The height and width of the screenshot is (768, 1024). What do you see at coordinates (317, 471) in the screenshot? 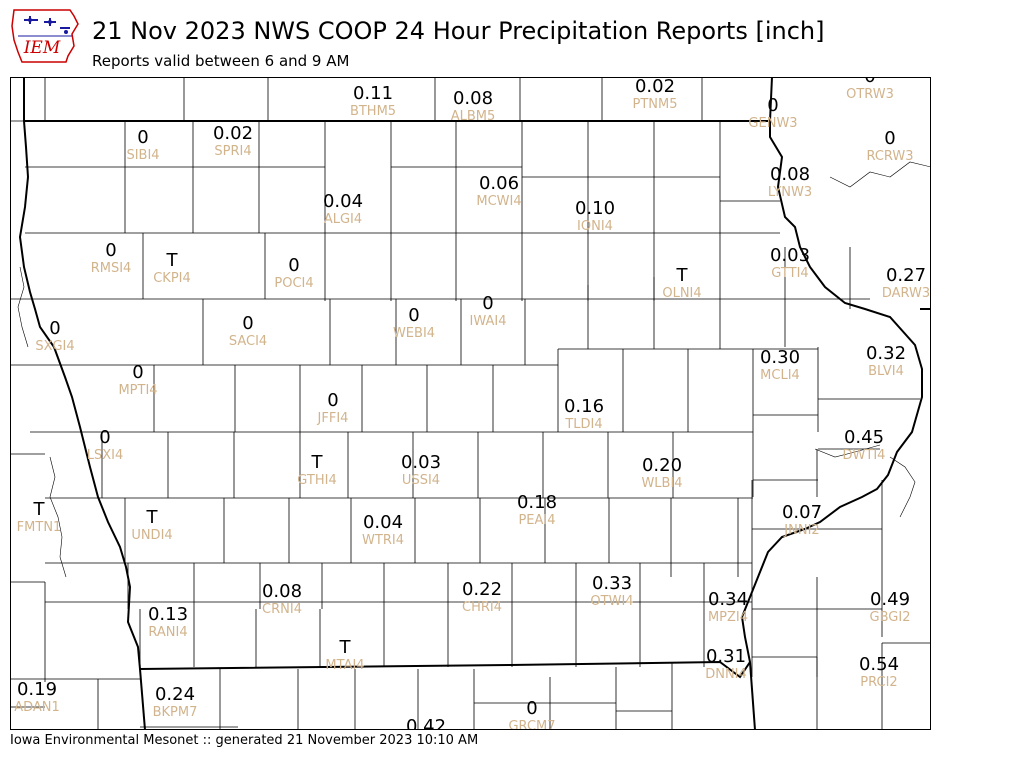
I see `station-gthi4: T GTHI4` at bounding box center [317, 471].